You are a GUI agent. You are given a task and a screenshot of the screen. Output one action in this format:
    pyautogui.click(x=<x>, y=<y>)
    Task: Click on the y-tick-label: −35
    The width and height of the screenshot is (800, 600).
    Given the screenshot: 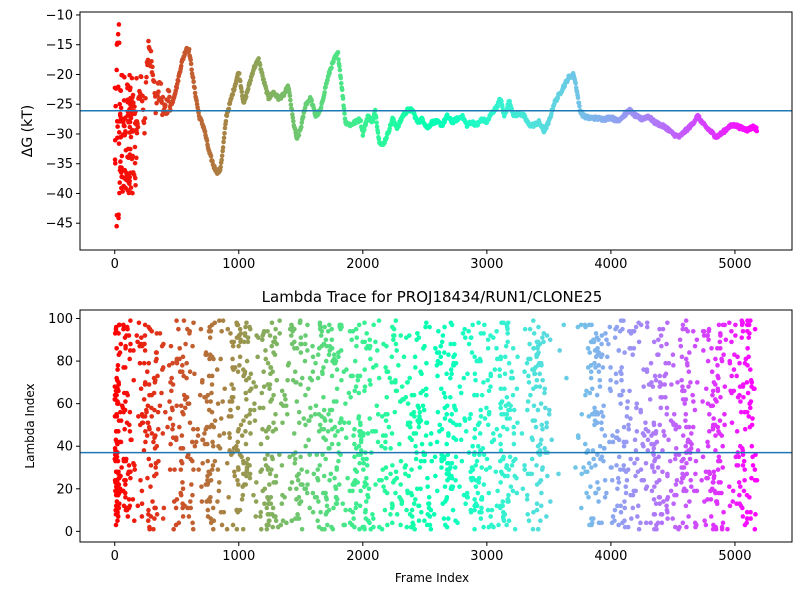 What is the action you would take?
    pyautogui.click(x=59, y=164)
    